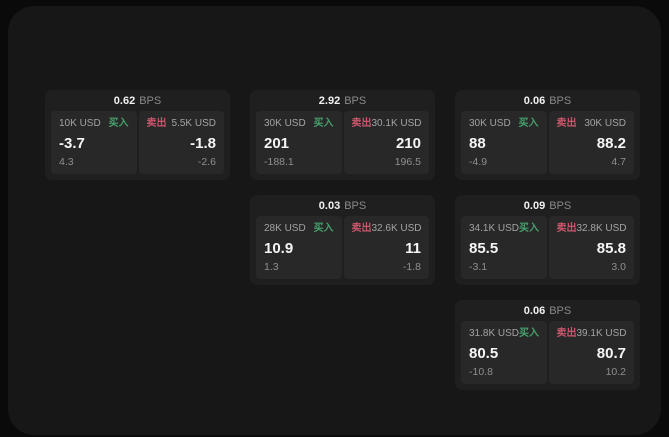 The image size is (669, 437). What do you see at coordinates (279, 162) in the screenshot?
I see `buy-sub-value: -188.1` at bounding box center [279, 162].